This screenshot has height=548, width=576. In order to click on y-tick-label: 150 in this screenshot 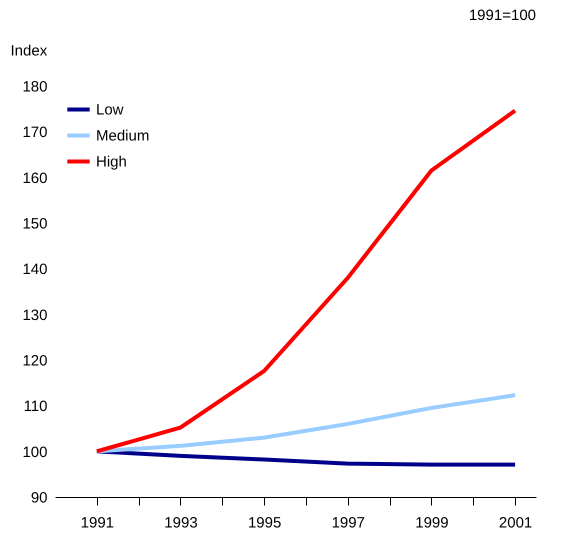, I will do `click(35, 224)`.